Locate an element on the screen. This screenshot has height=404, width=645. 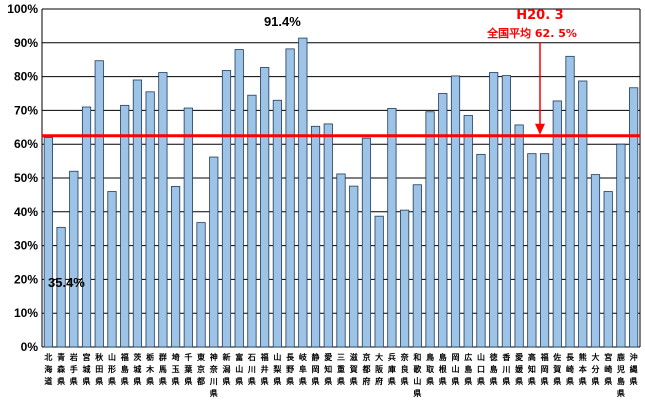
x-category-label: 岡山県 is located at coordinates (456, 369).